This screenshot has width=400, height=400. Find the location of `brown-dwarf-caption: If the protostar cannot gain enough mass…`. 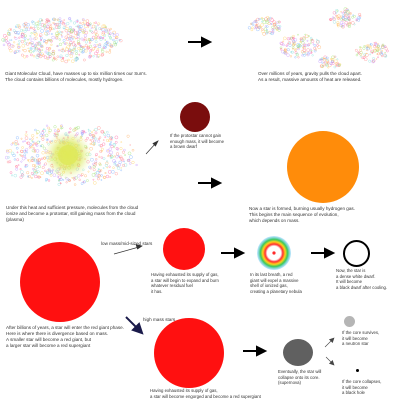

brown-dwarf-caption: If the protostar cannot gain enough mass… is located at coordinates (197, 141).